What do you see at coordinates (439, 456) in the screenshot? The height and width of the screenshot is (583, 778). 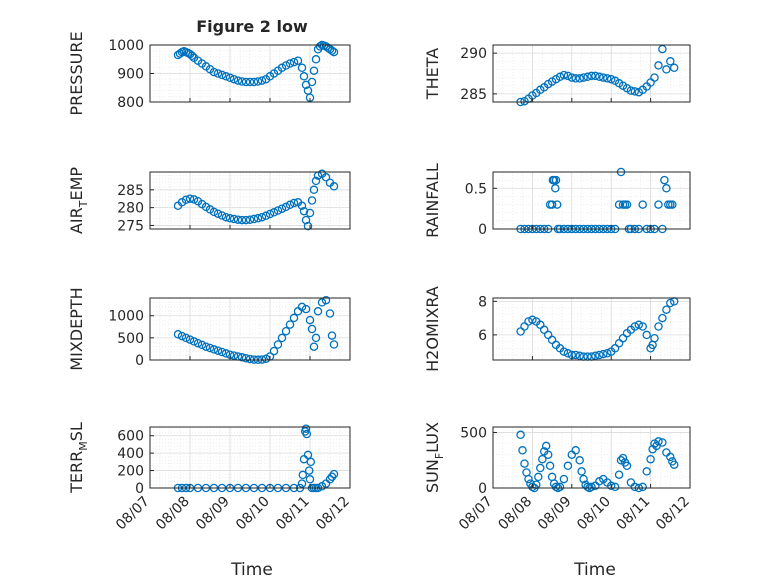 I see `y-axis-label-subscript: F` at bounding box center [439, 456].